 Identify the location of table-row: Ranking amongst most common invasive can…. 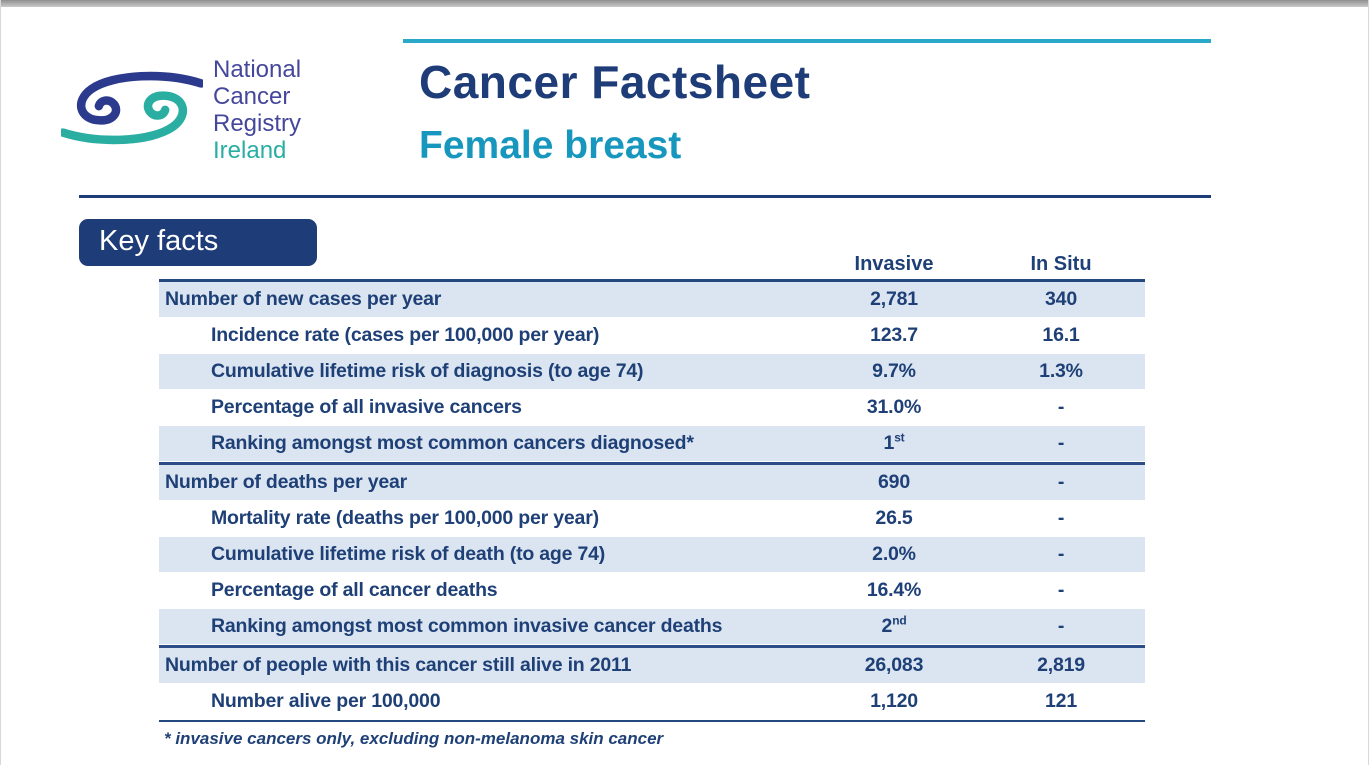
(652, 627).